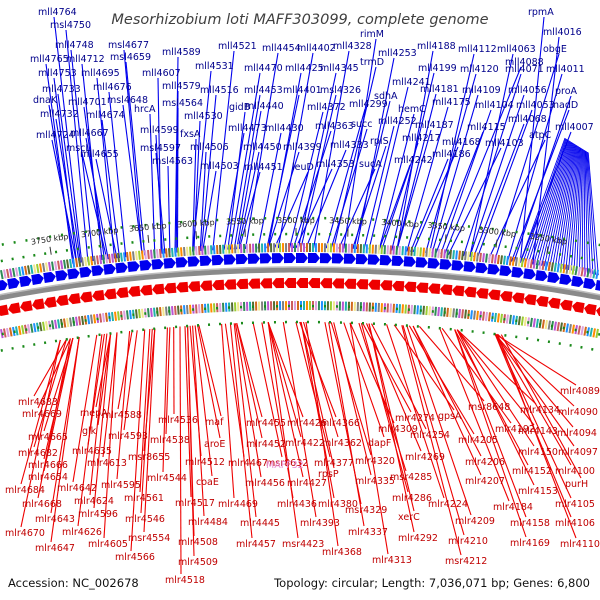  I want to click on reverse-gene-label: mlr4508, so click(198, 542).